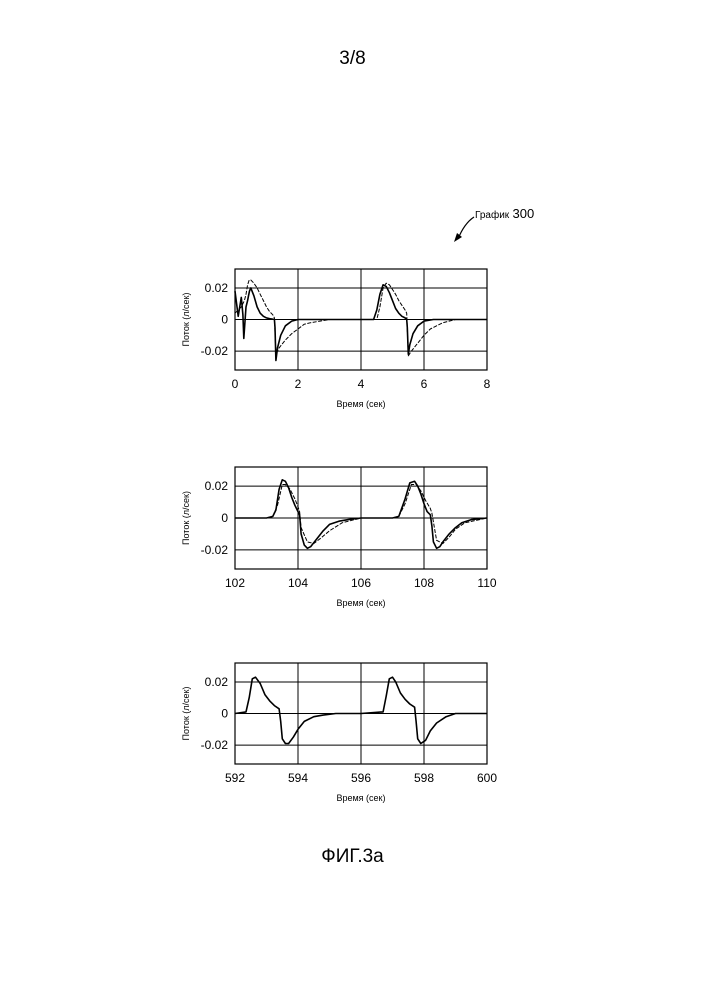 This screenshot has width=705, height=1000. What do you see at coordinates (487, 778) in the screenshot?
I see `x-tick-label: 600` at bounding box center [487, 778].